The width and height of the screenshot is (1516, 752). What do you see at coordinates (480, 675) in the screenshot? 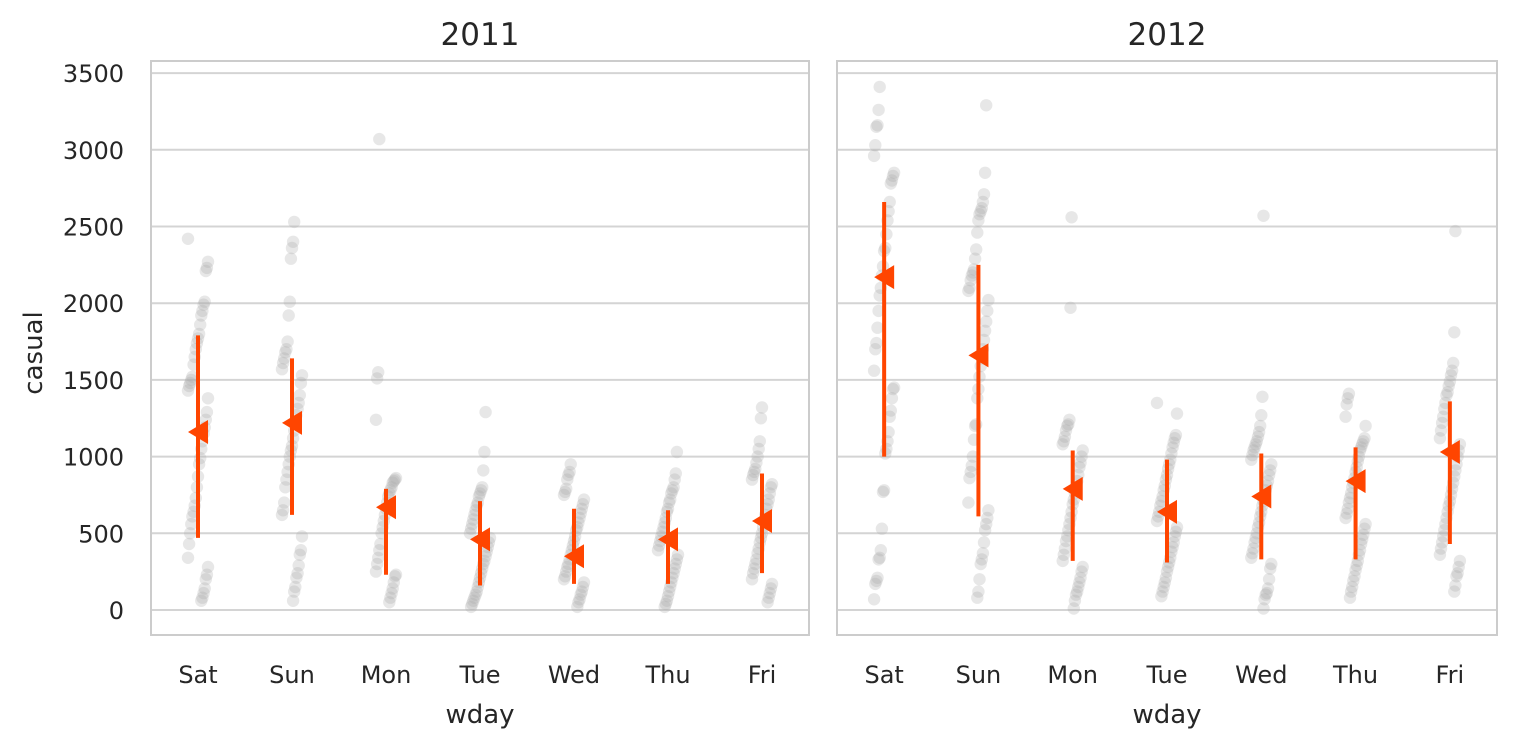
I see `x-tick-label: Tue` at bounding box center [480, 675].